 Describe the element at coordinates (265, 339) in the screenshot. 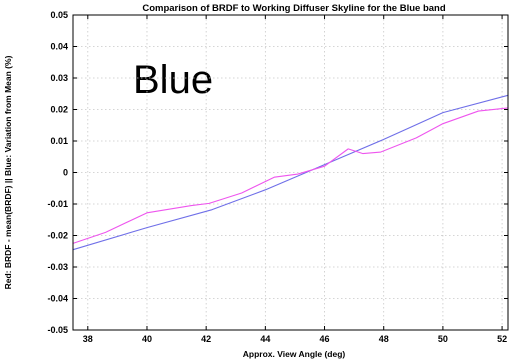

I see `x-tick-label: 44` at that location.